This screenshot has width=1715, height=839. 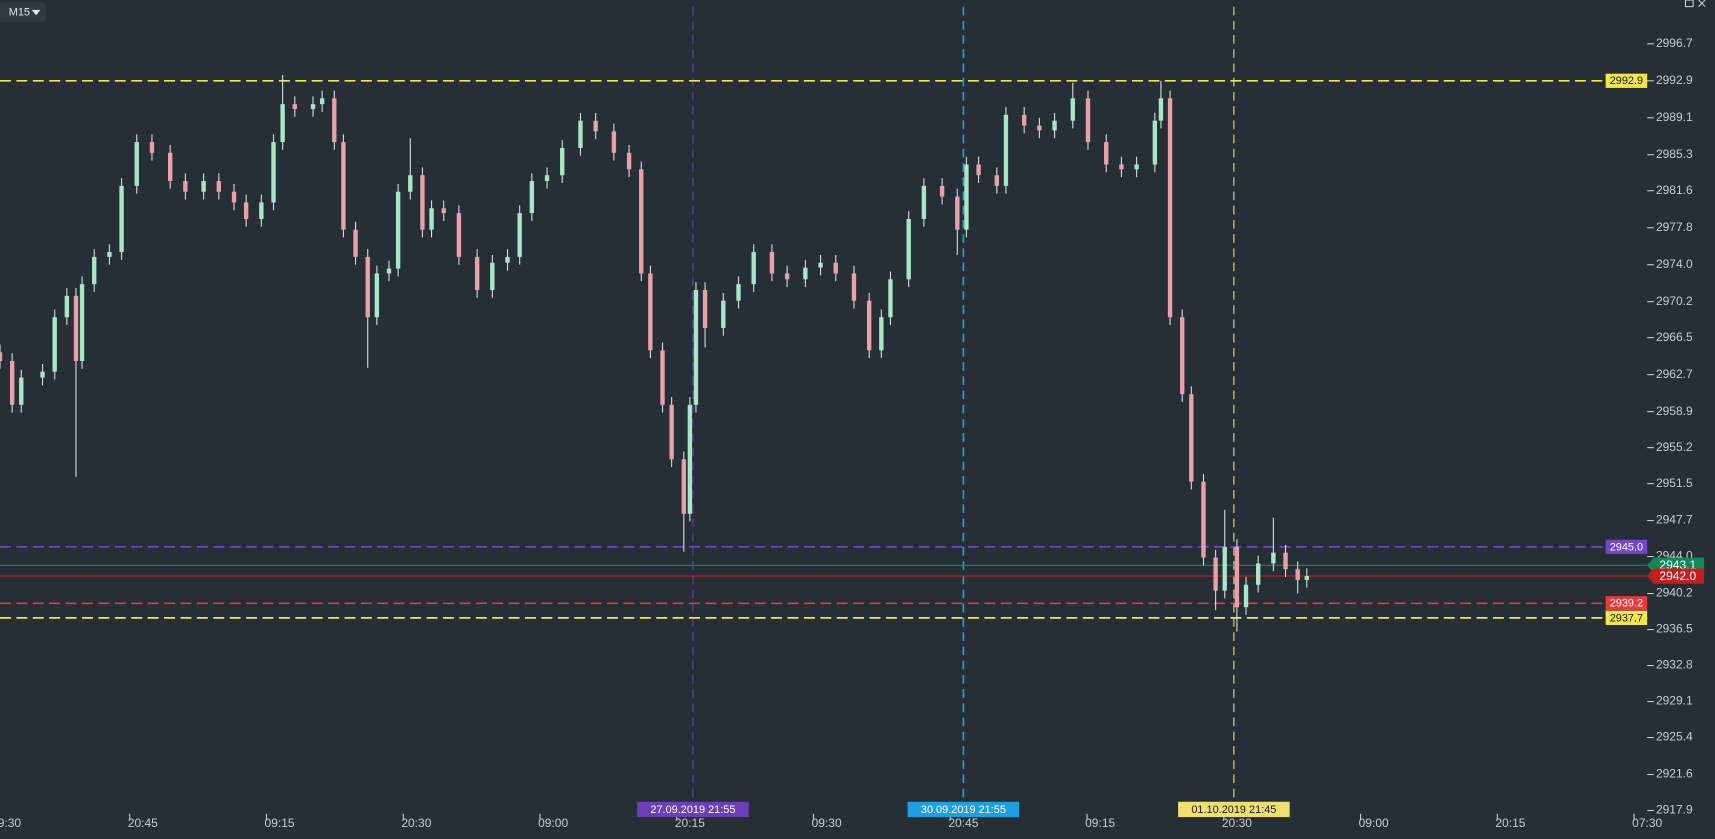 I want to click on y-tick-label: 2970.2, so click(x=1674, y=301).